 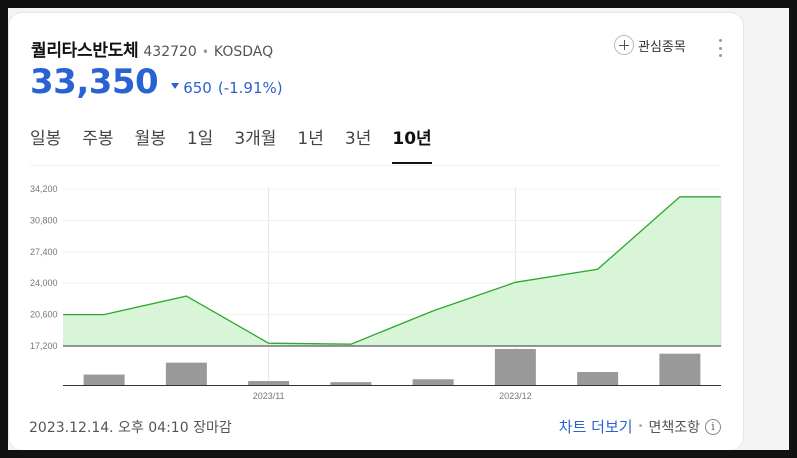 I want to click on stock-code: 432720, so click(x=170, y=52).